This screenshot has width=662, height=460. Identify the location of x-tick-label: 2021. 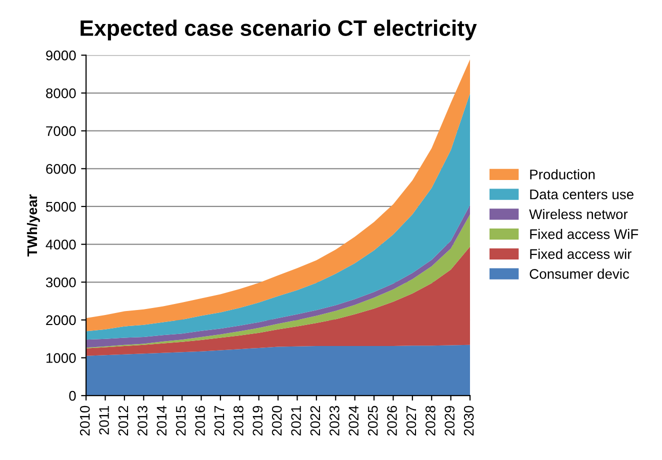
(296, 421).